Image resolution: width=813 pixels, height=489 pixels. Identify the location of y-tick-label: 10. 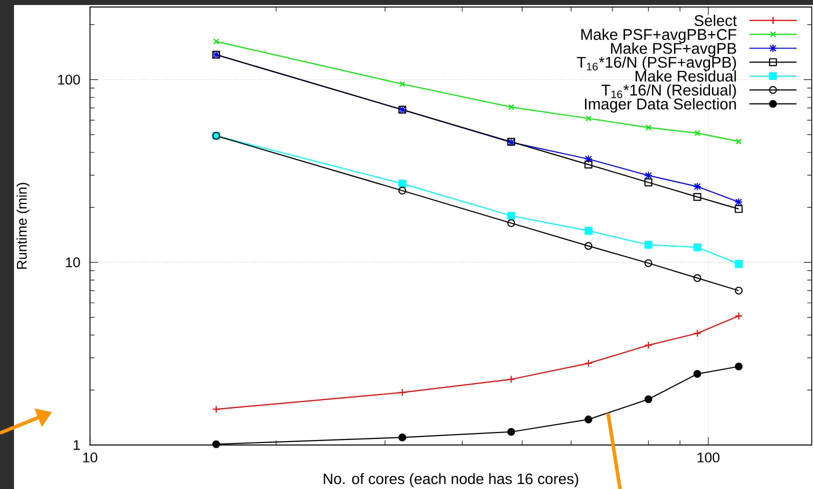
(73, 262).